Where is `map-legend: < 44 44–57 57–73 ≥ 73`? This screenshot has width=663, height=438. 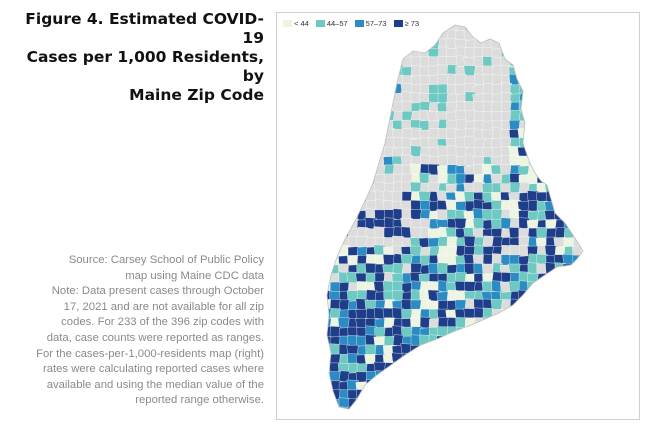
map-legend: < 44 44–57 57–73 ≥ 73 is located at coordinates (351, 23).